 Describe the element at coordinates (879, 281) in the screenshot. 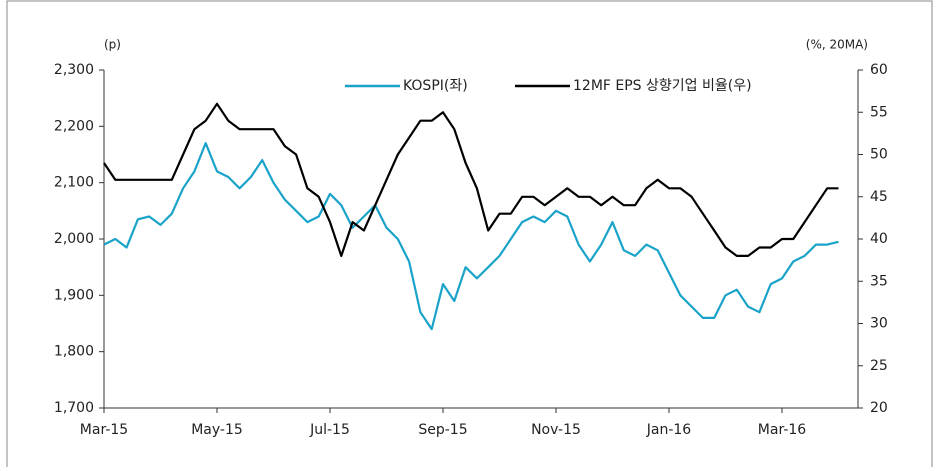

I see `y2-tick-label: 35` at that location.